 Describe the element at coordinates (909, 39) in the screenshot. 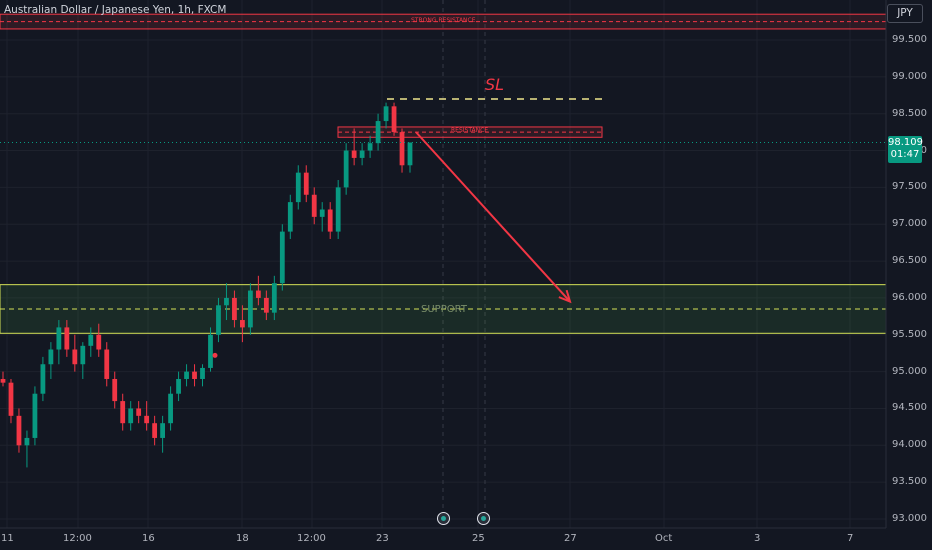

I see `price-tick-label: 99.500` at that location.